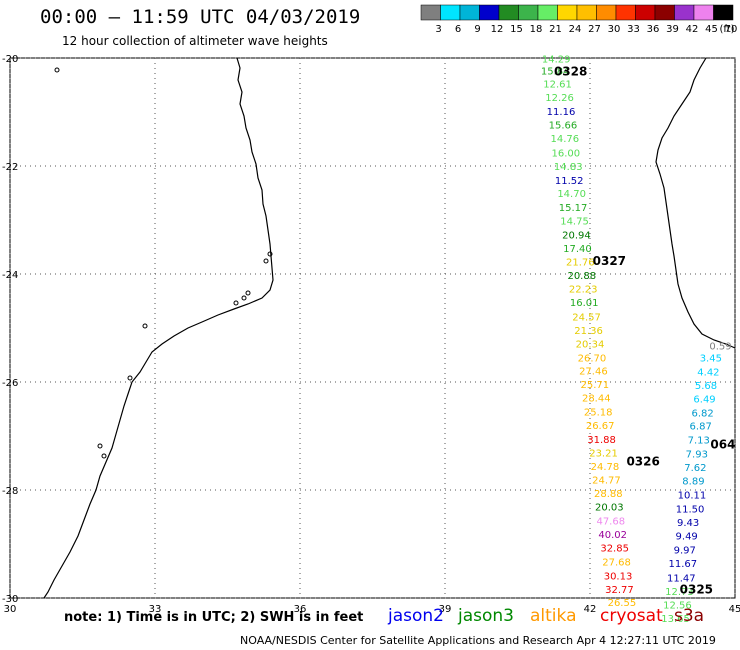  Describe the element at coordinates (557, 85) in the screenshot. I see `wave-height-label: 12.61` at that location.